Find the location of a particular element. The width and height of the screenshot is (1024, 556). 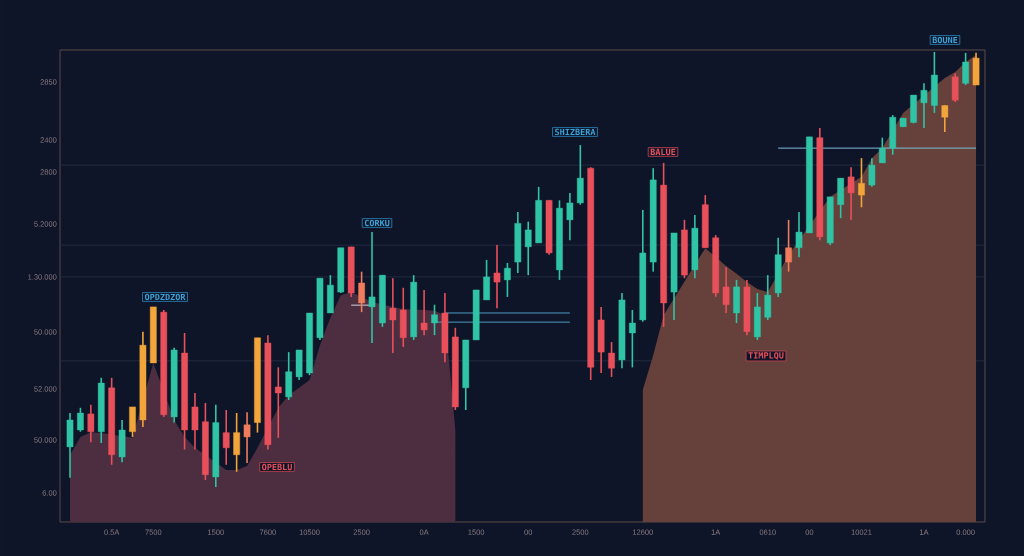

annotation: OPEBLU is located at coordinates (277, 467).